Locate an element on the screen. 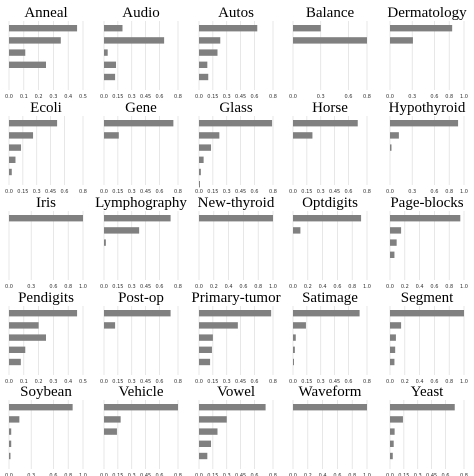 Image resolution: width=474 pixels, height=476 pixels. panel-title: Satimage is located at coordinates (330, 298).